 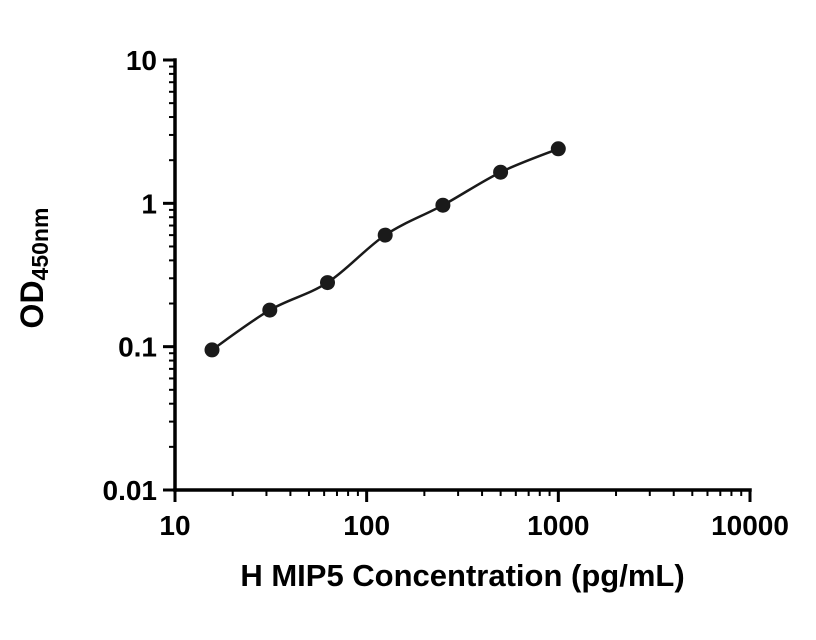 I want to click on x-axis-title: H MIP5 Concentration (pg/mL), so click(x=462, y=575).